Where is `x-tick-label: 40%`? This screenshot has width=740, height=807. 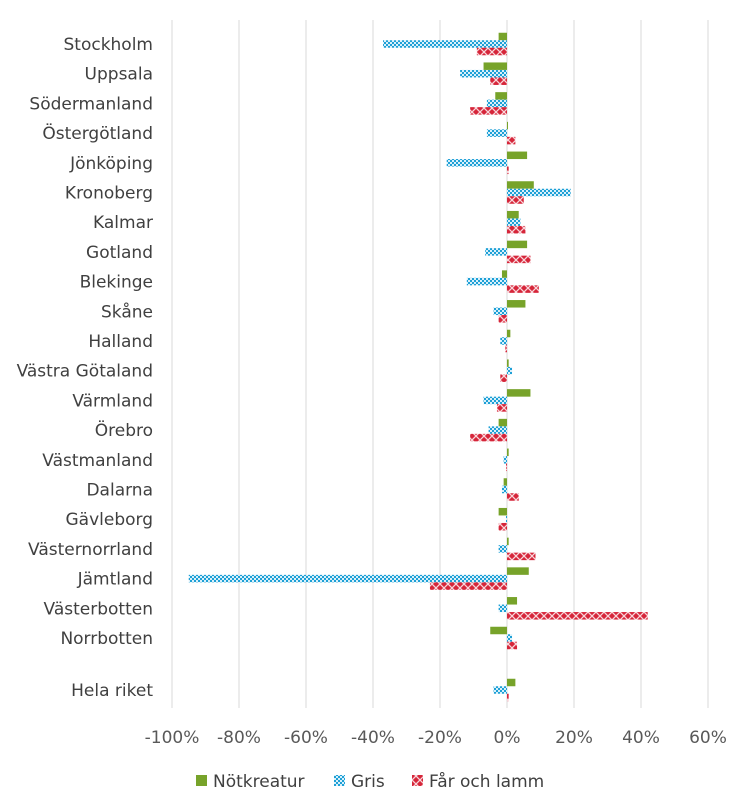 x-tick-label: 40% is located at coordinates (641, 738).